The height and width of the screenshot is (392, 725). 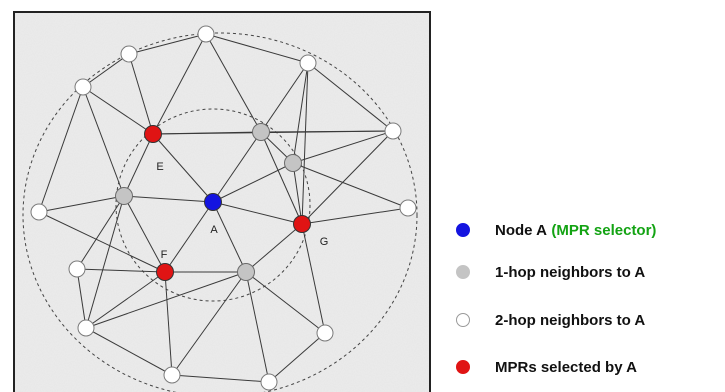 What do you see at coordinates (213, 202) in the screenshot?
I see `node-a` at bounding box center [213, 202].